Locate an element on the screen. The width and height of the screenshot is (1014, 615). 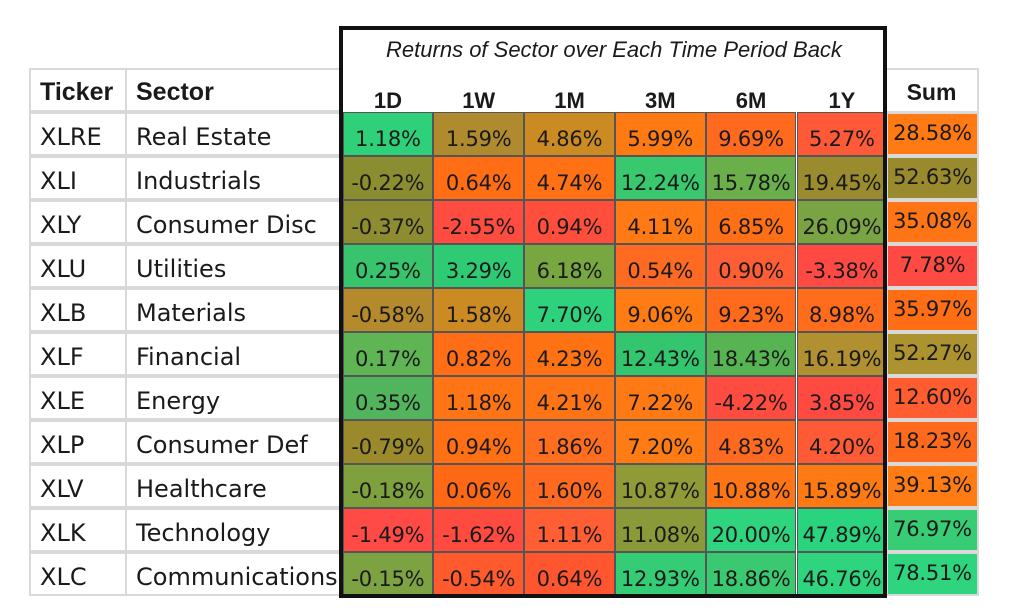
heatmap-cell: 1.86% is located at coordinates (569, 442).